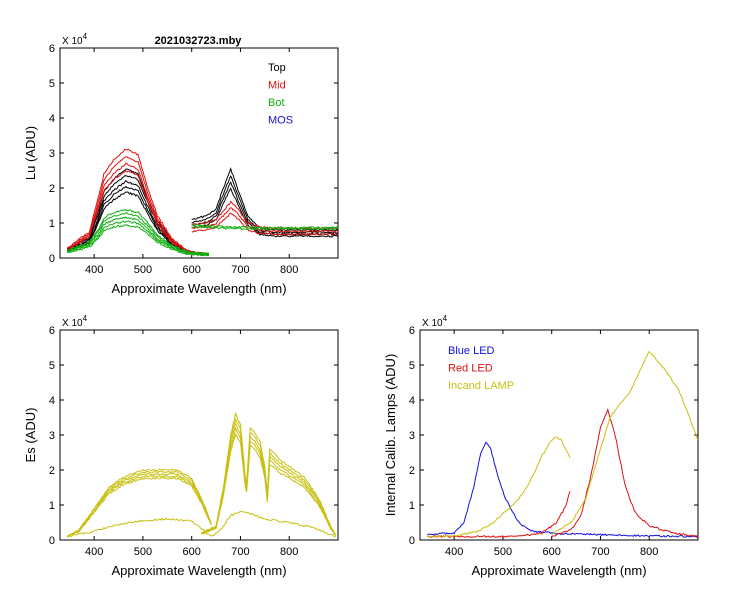 This screenshot has height=600, width=750. I want to click on lu-ytick-label: 2, so click(52, 189).